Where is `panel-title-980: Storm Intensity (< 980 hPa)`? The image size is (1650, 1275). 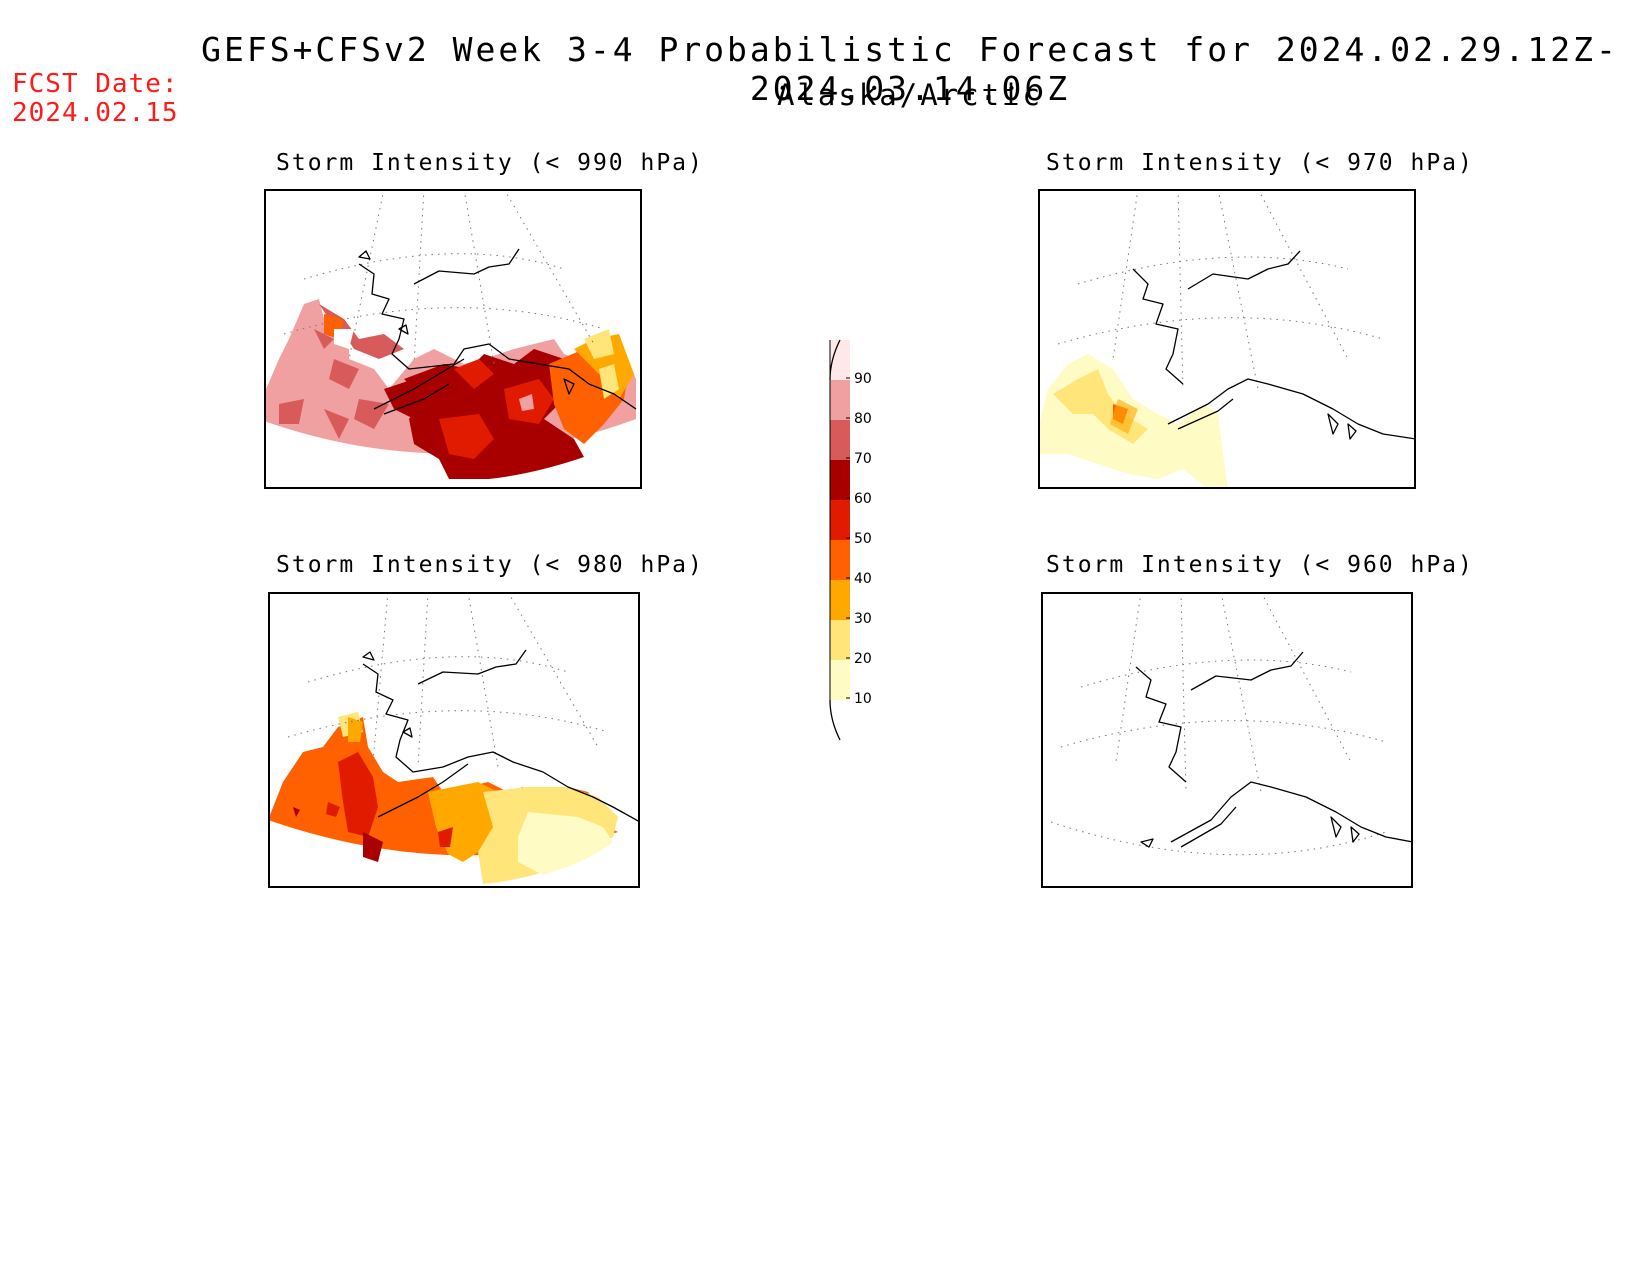 panel-title-980: Storm Intensity (< 980 hPa) is located at coordinates (490, 565).